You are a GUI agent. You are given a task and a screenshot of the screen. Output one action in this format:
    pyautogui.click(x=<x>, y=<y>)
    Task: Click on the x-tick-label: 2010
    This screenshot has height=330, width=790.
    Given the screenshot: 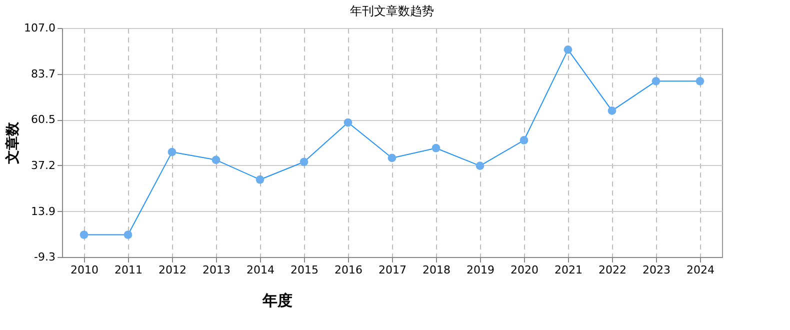 What is the action you would take?
    pyautogui.click(x=84, y=270)
    